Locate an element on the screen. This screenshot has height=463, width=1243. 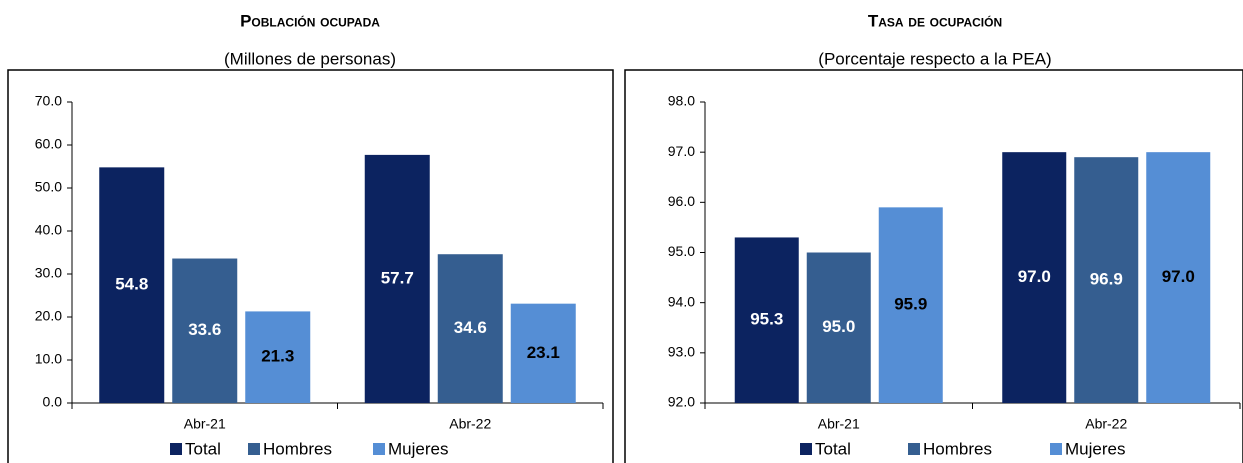
y-tick-label: 40.0 is located at coordinates (48, 230).